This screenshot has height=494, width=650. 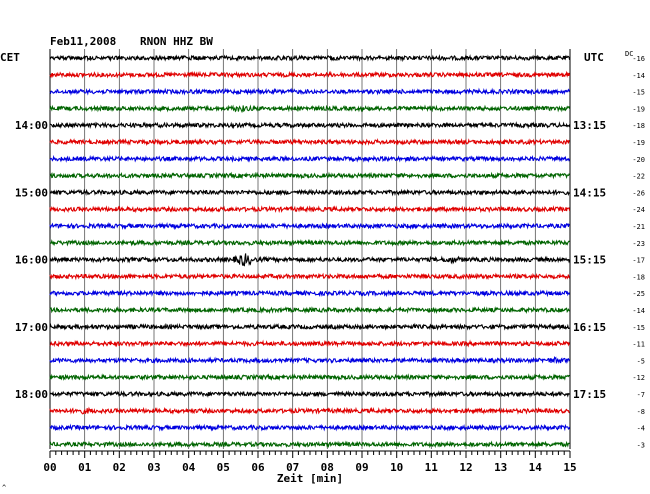 I want to click on x-tick-label: 15, so click(x=569, y=467).